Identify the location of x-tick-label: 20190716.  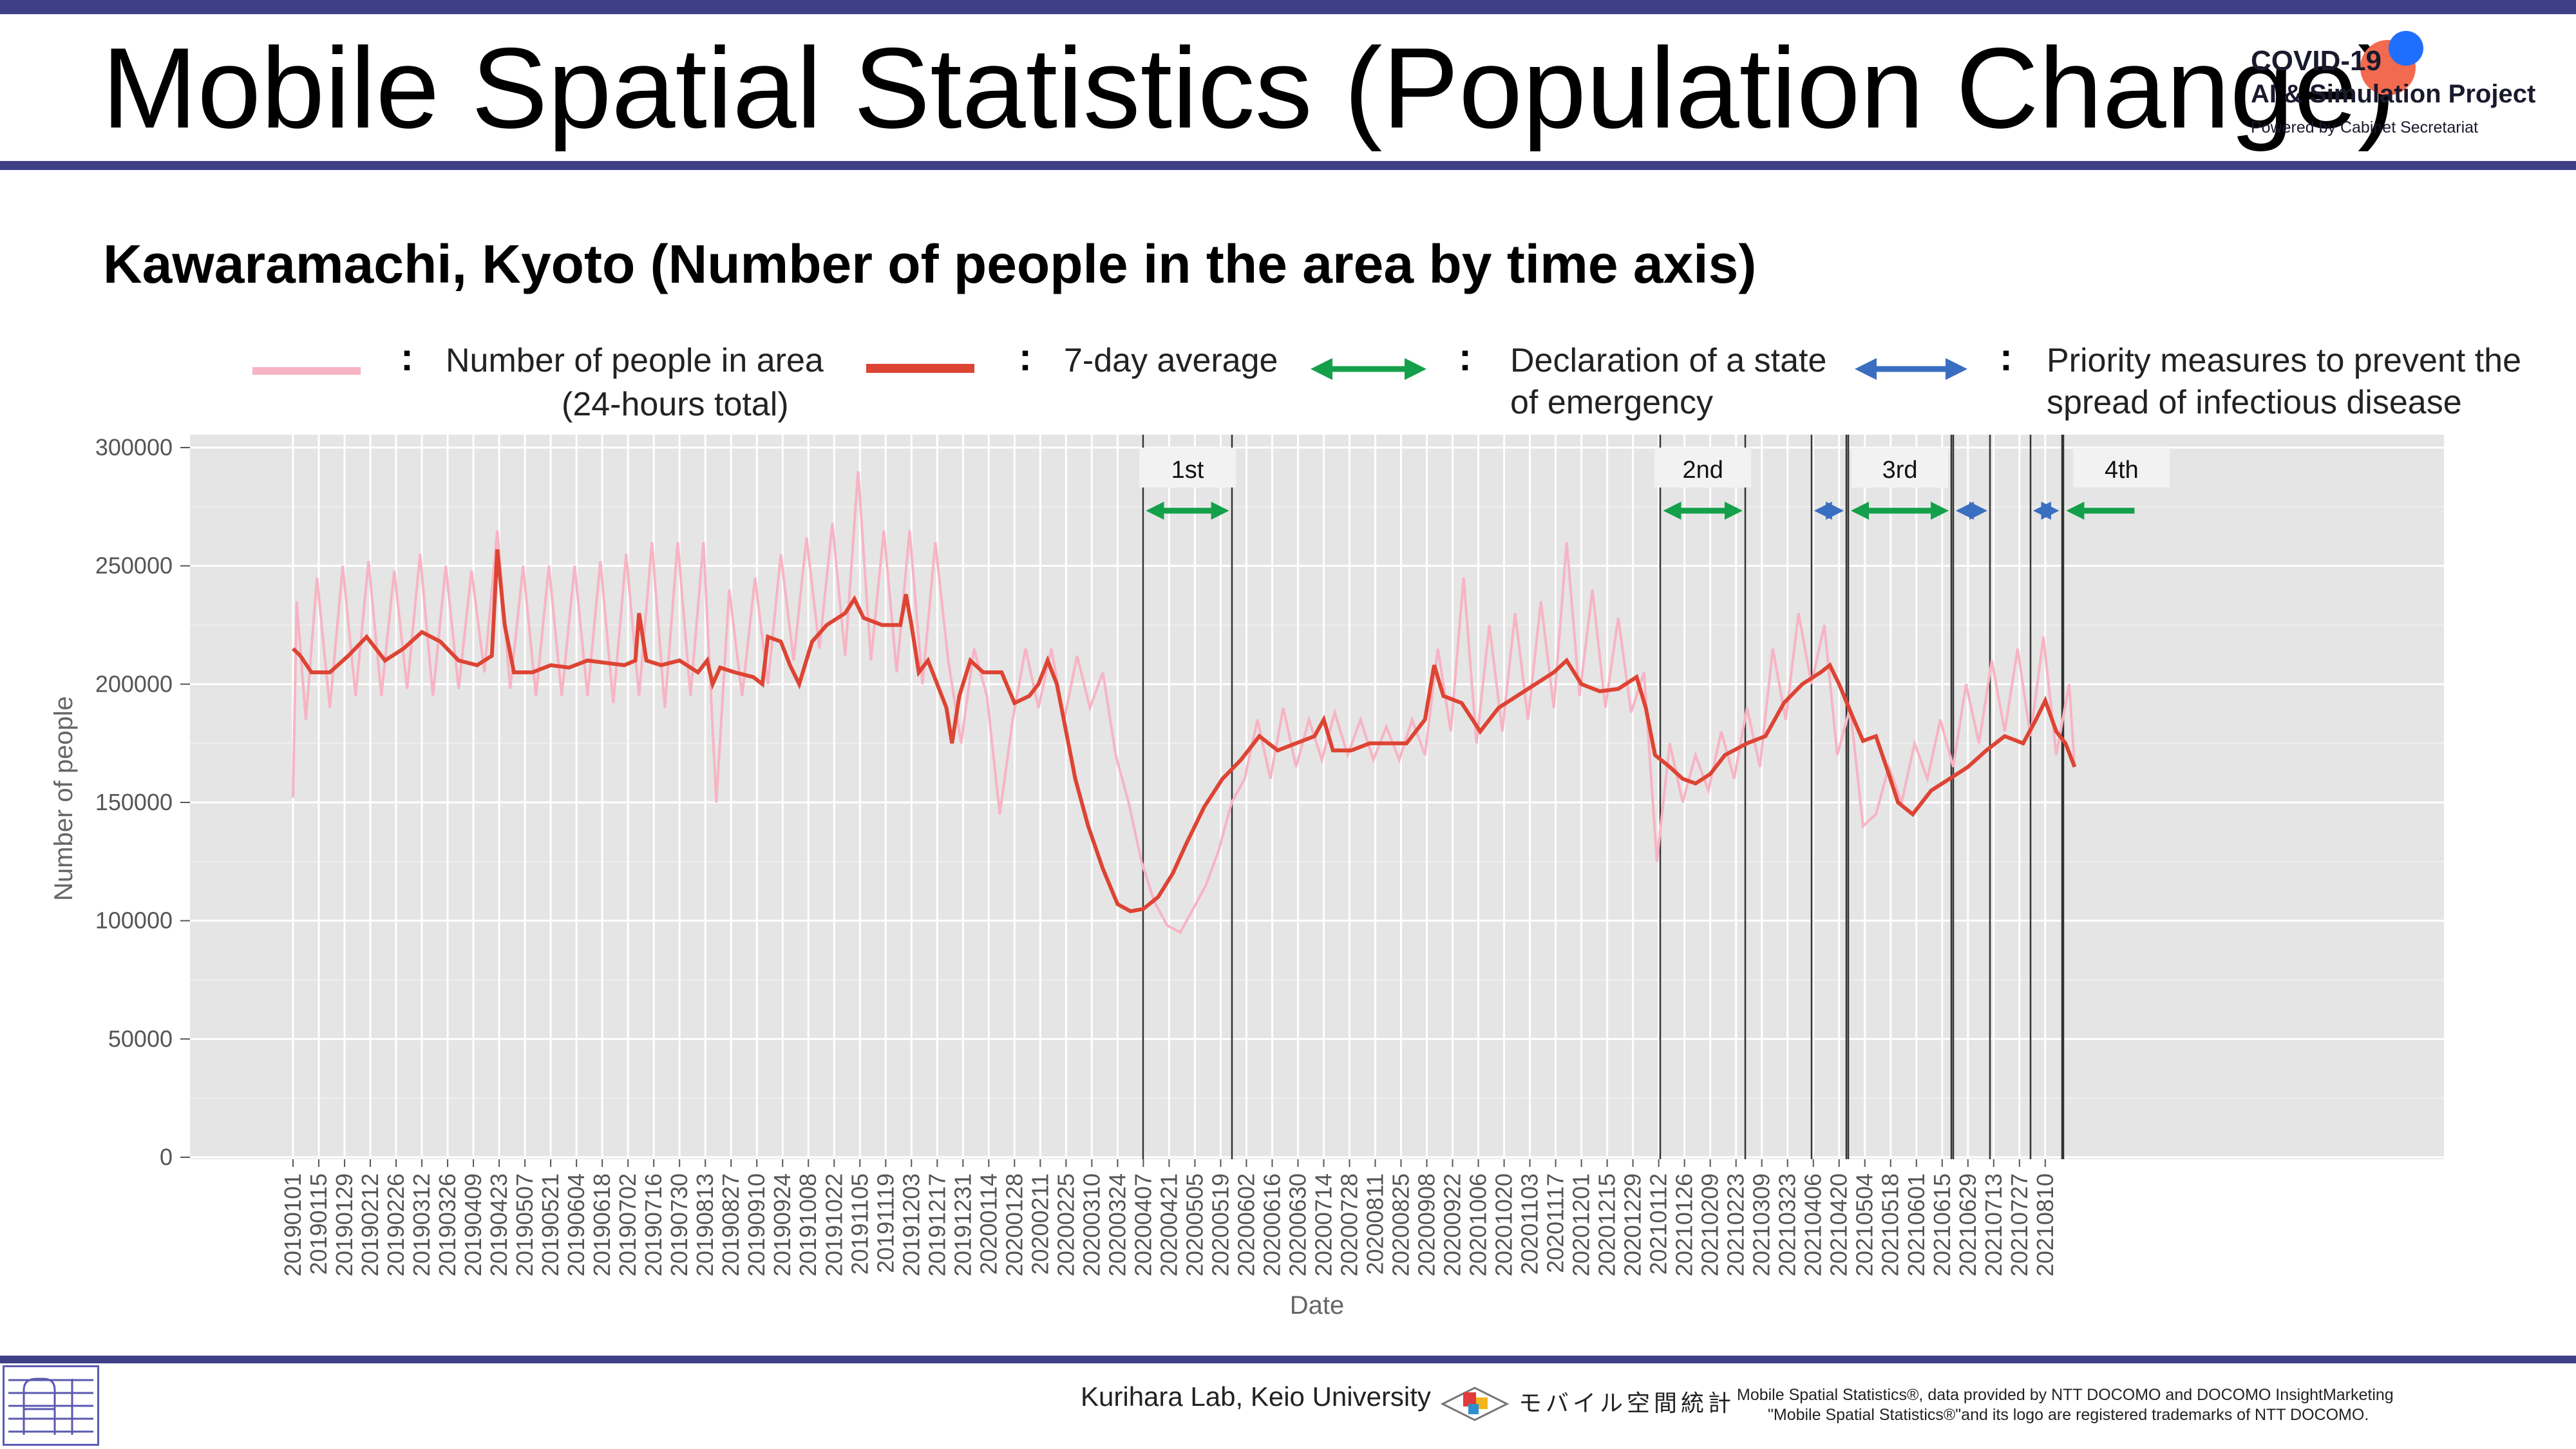
(653, 1224).